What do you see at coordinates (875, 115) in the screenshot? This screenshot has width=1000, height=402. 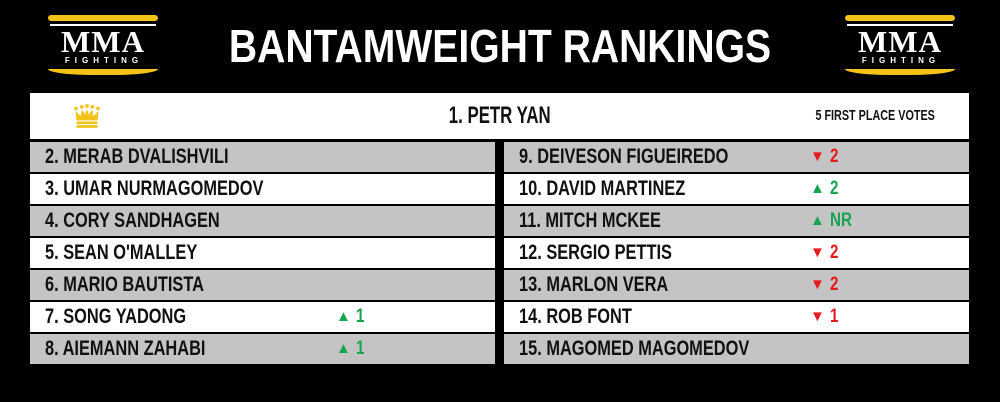 I see `first-place-votes: 5 FIRST PLACE VOTES` at bounding box center [875, 115].